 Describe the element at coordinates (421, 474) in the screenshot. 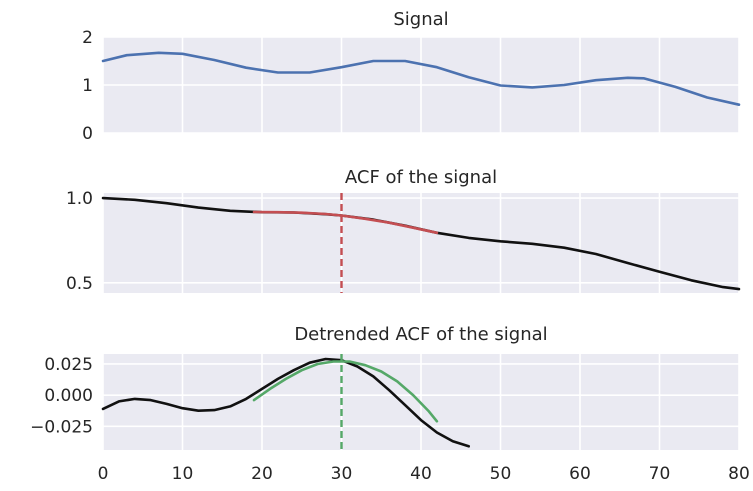

I see `x-tick-label: 40` at that location.